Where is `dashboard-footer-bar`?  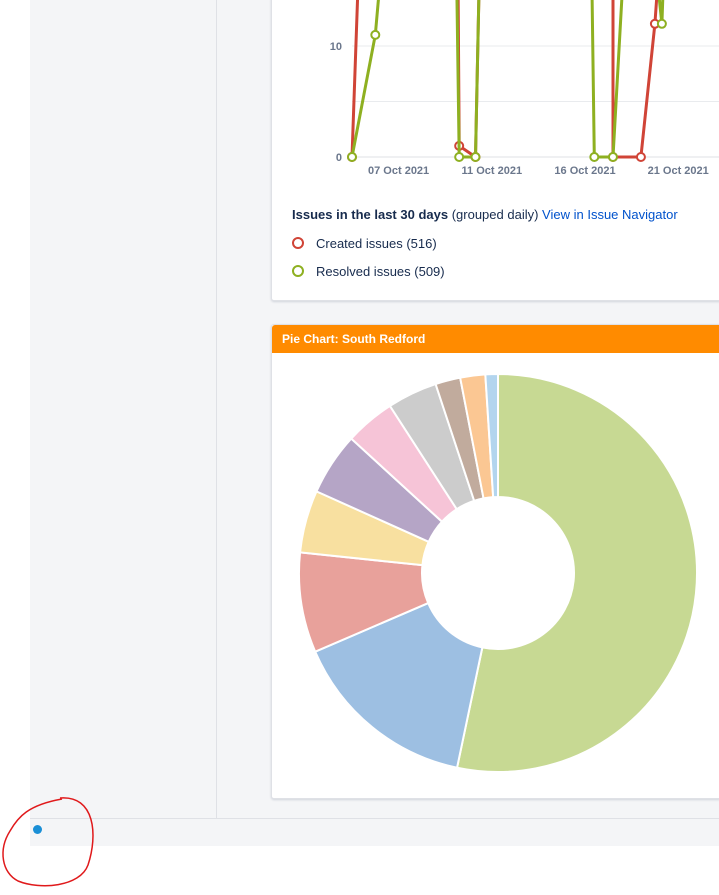 dashboard-footer-bar is located at coordinates (374, 832).